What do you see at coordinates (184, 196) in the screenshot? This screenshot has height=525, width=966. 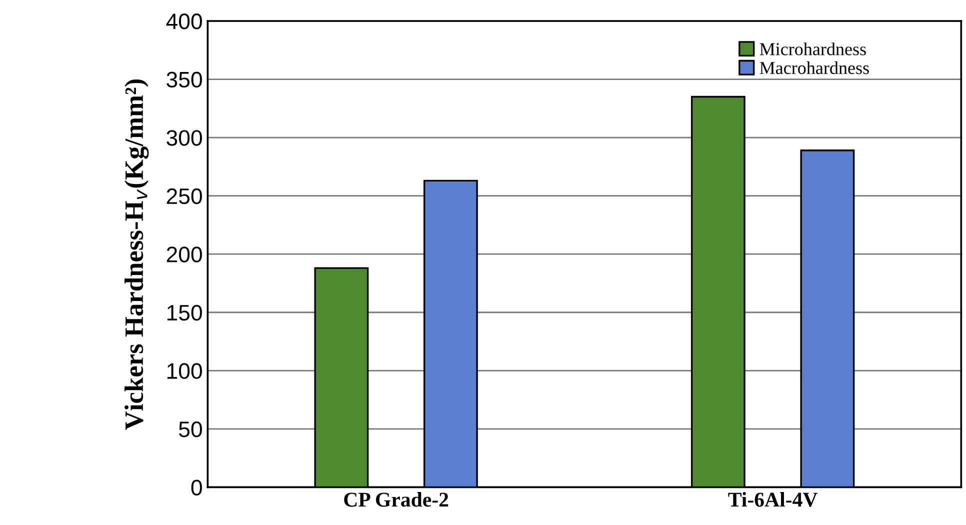 I see `y-tick-label: 250` at bounding box center [184, 196].